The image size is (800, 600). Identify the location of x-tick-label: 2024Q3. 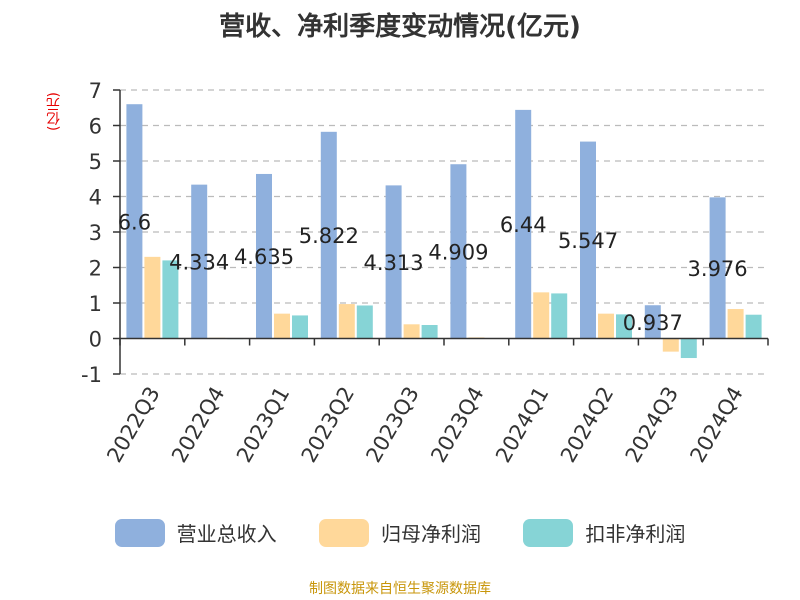
(652, 425).